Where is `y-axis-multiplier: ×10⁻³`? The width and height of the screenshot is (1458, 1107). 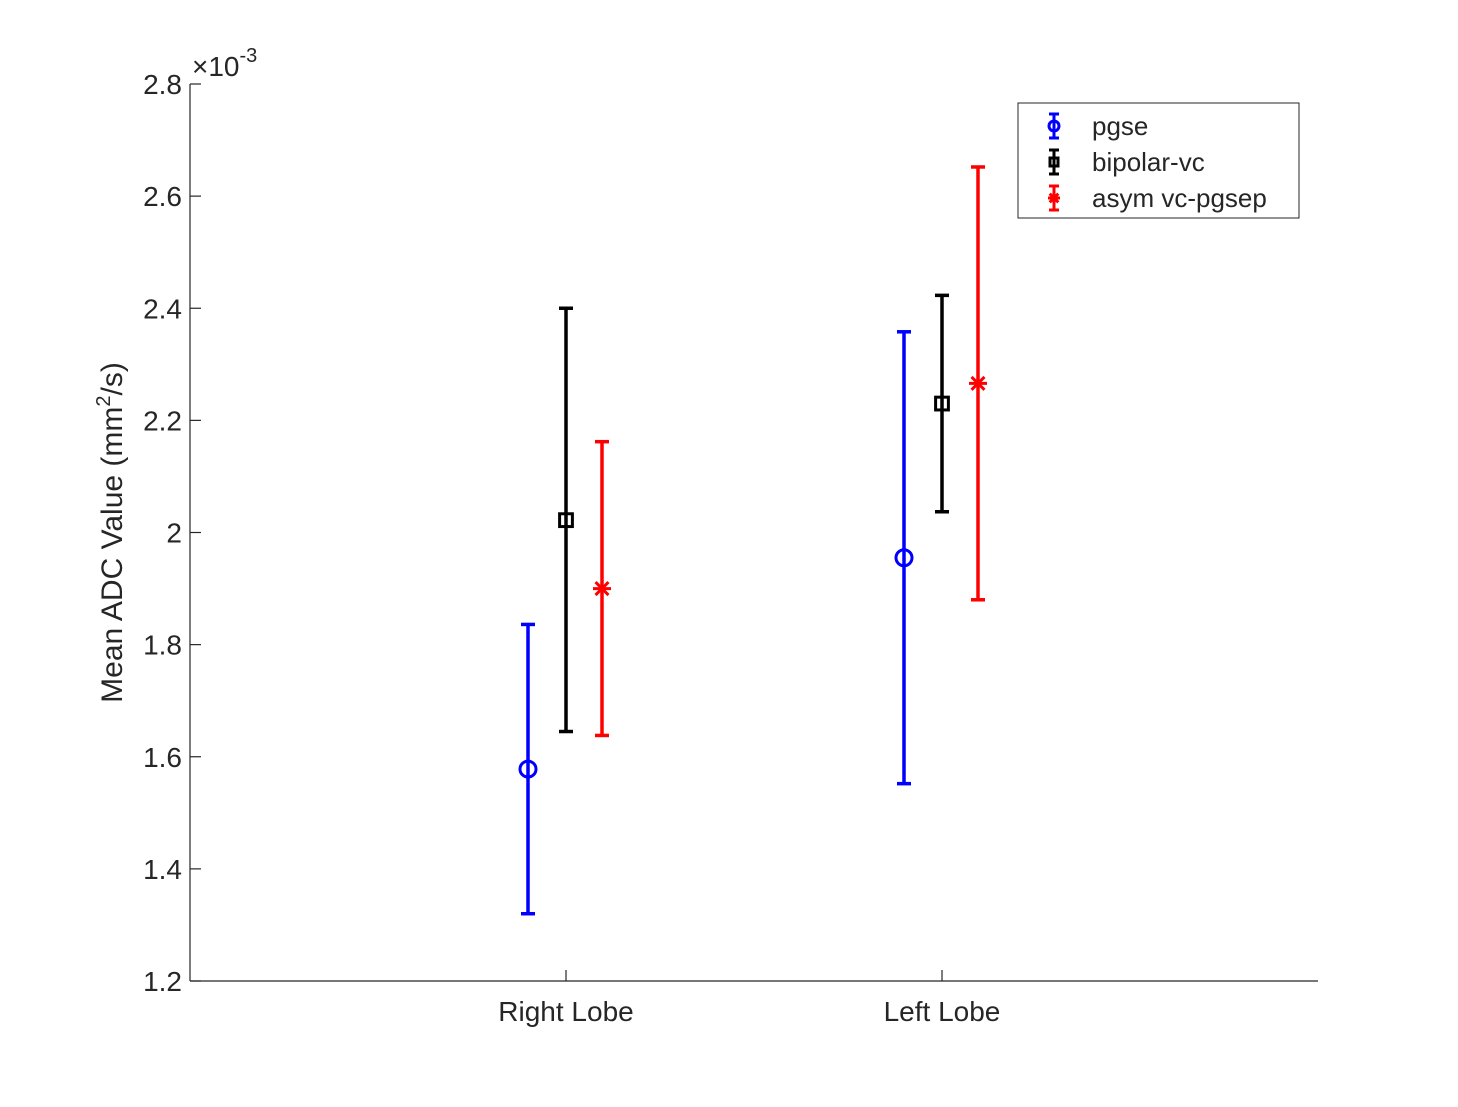
y-axis-multiplier: ×10⁻³ is located at coordinates (224, 63).